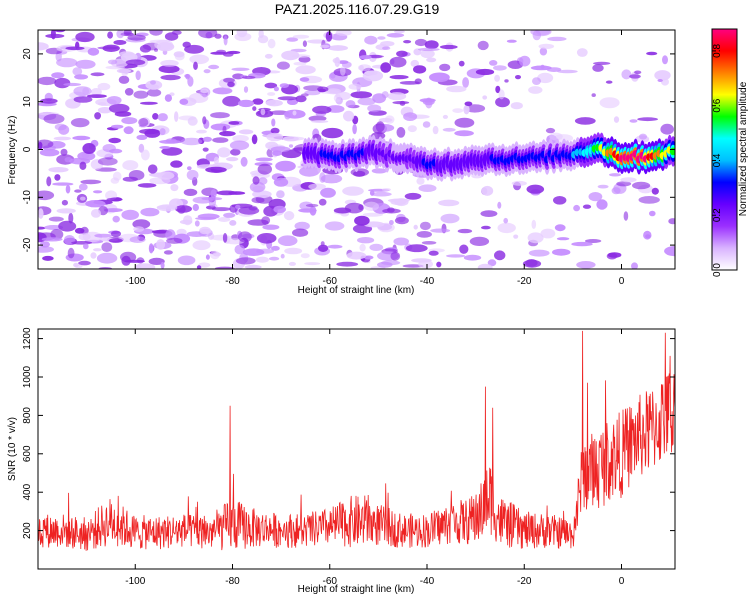 Image resolution: width=750 pixels, height=600 pixels. What do you see at coordinates (524, 581) in the screenshot?
I see `snr-xtick-label: -20` at bounding box center [524, 581].